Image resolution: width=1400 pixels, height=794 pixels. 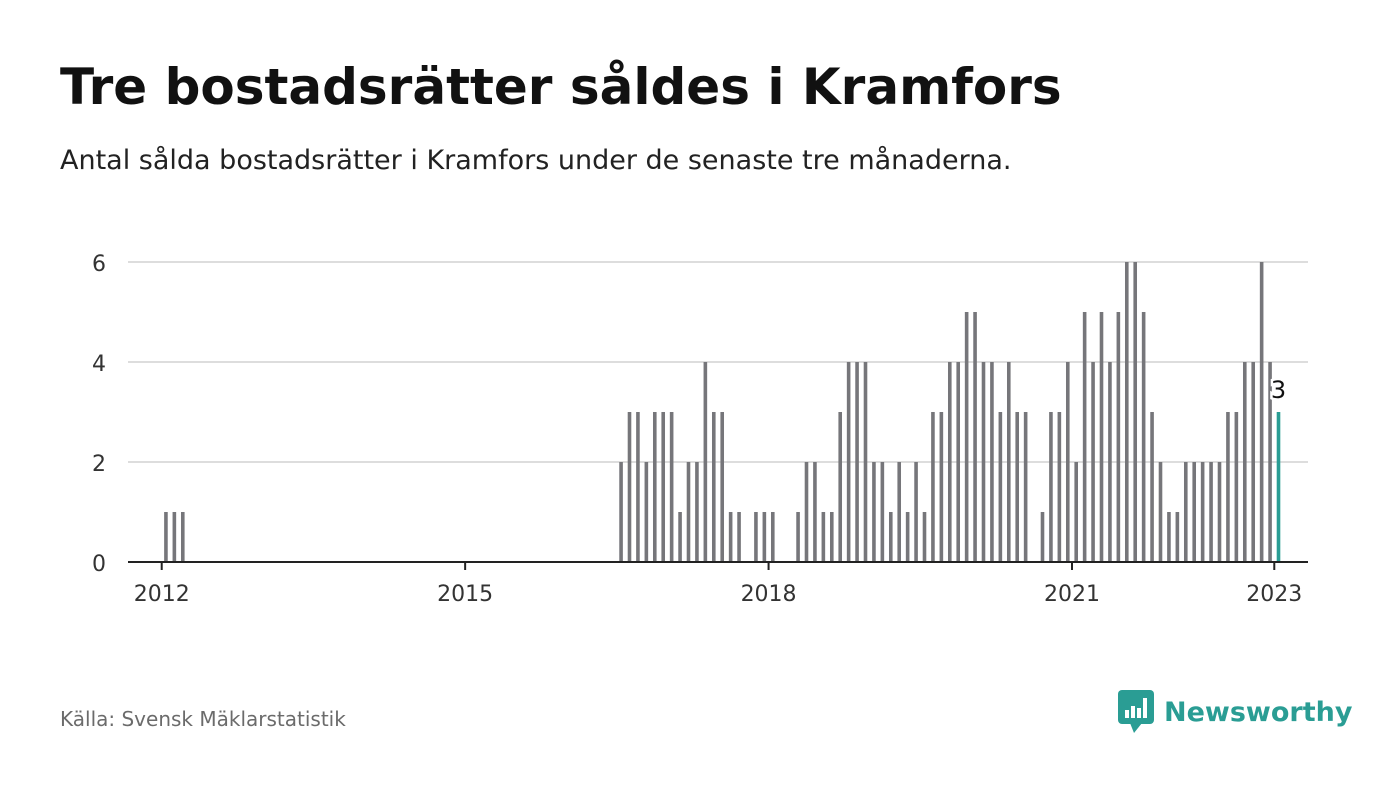 I want to click on y-tick-label: 2, so click(x=99, y=464).